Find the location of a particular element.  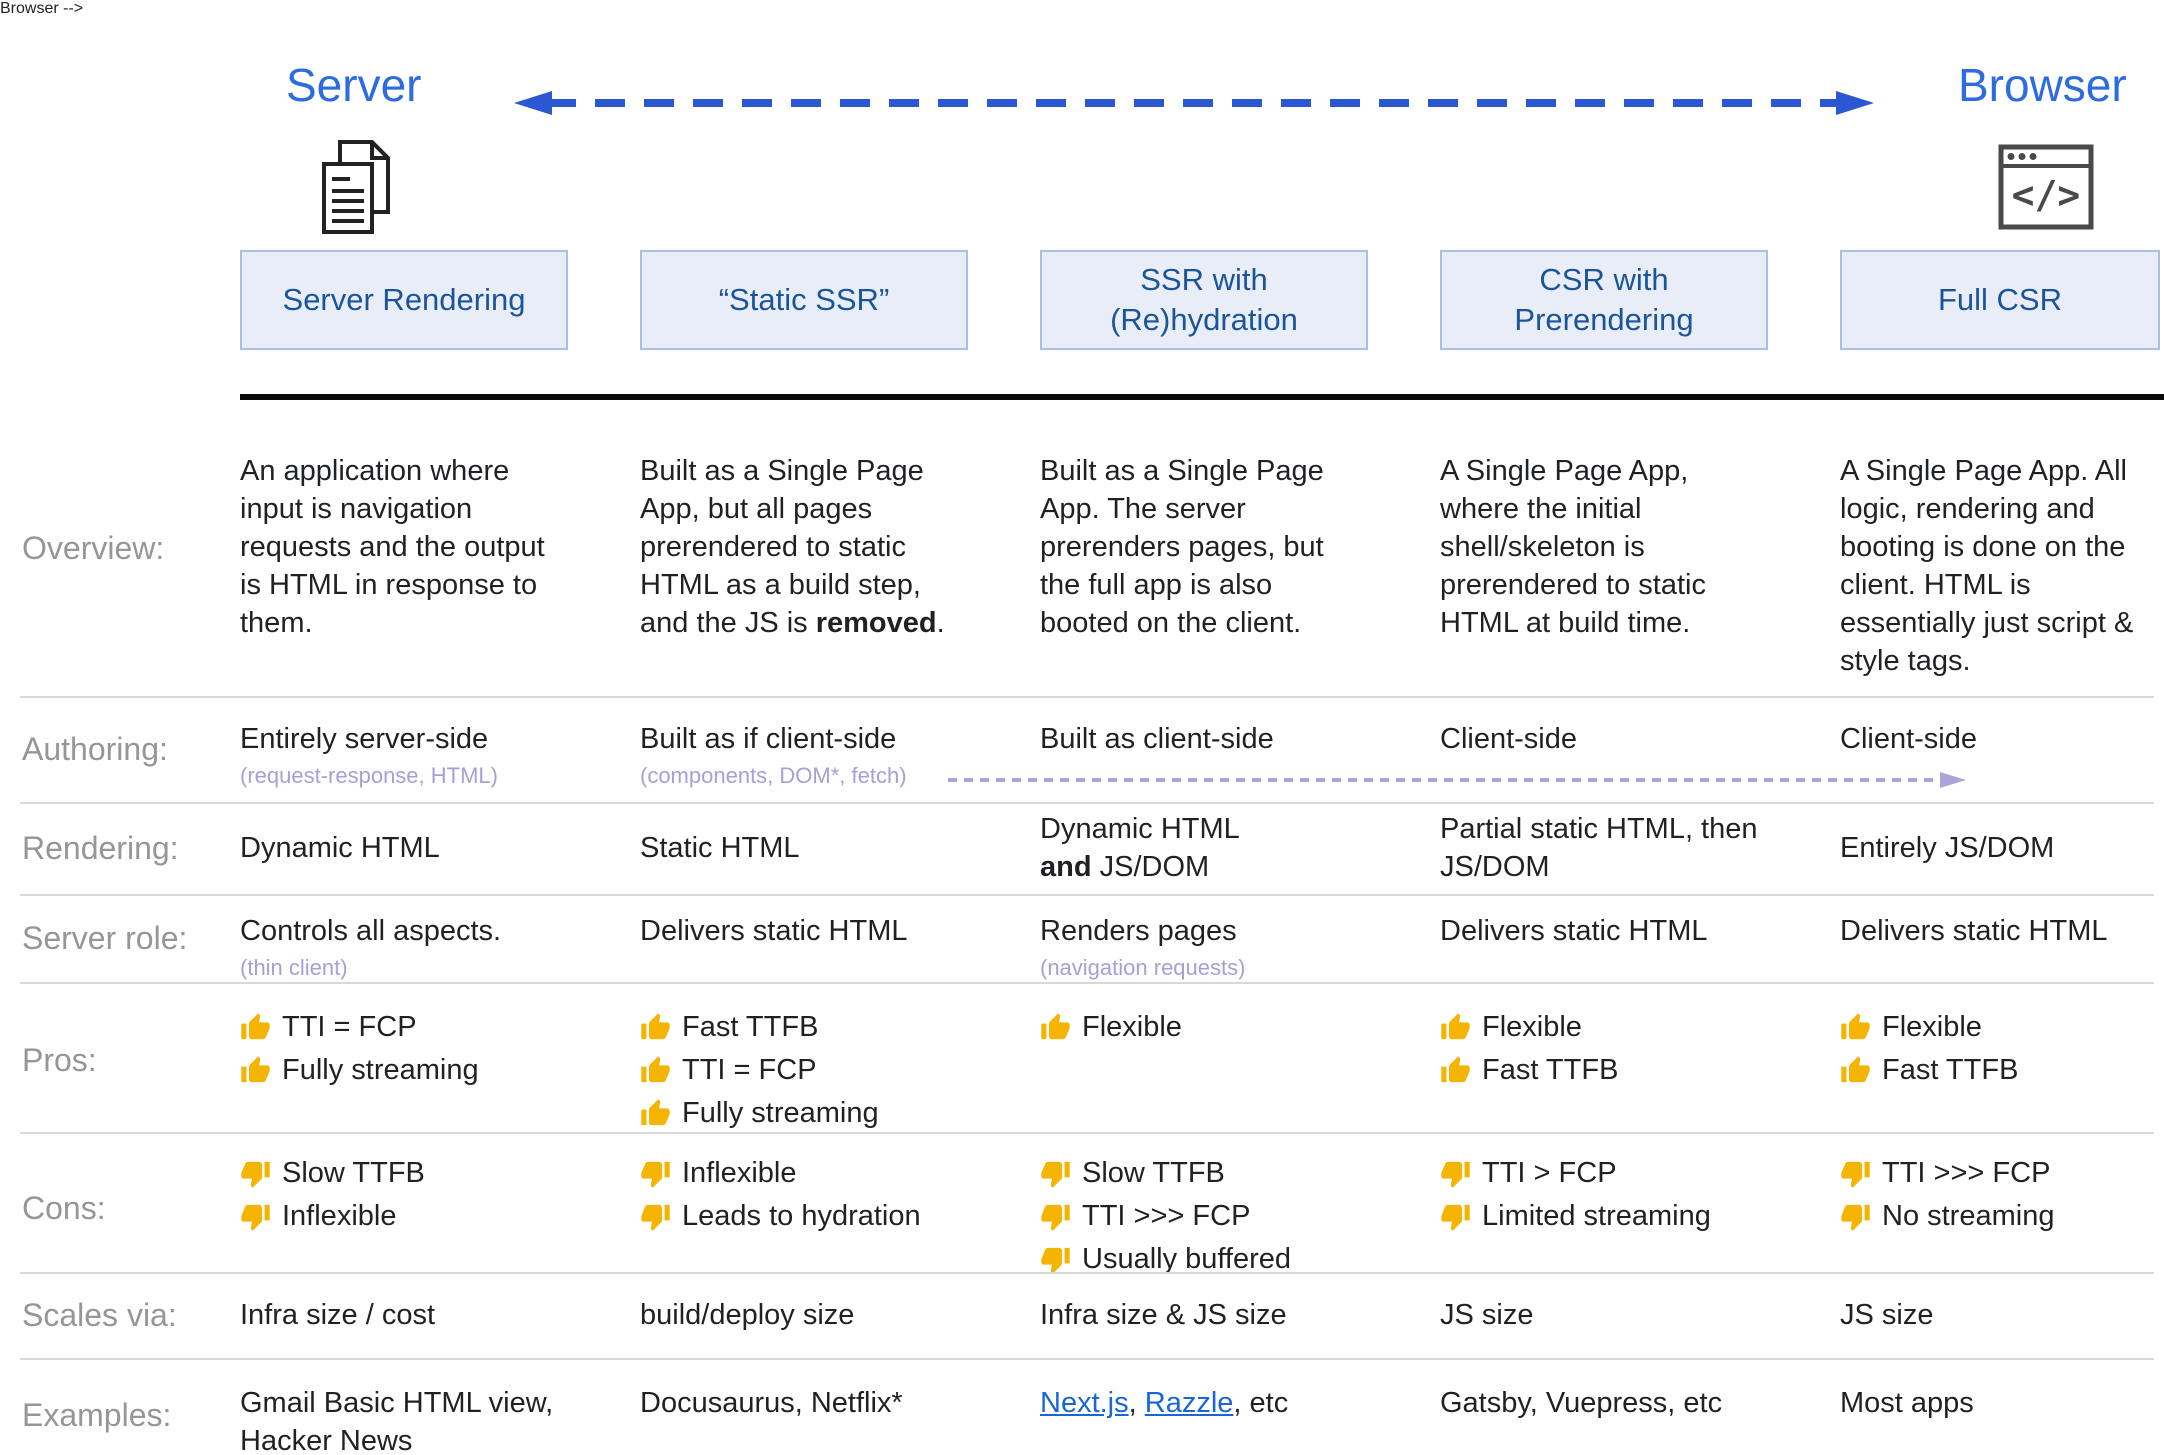

scales-full-csr: JS size is located at coordinates (1887, 1315).